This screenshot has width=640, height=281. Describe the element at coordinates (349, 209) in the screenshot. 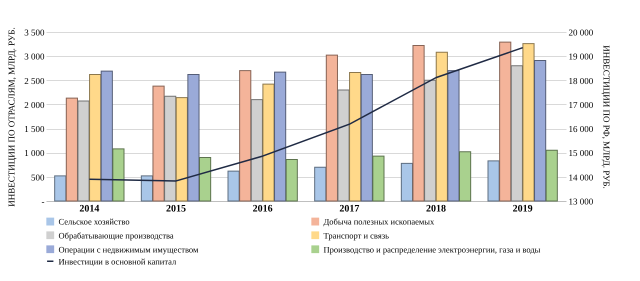

I see `x-tick-label: 2017` at that location.